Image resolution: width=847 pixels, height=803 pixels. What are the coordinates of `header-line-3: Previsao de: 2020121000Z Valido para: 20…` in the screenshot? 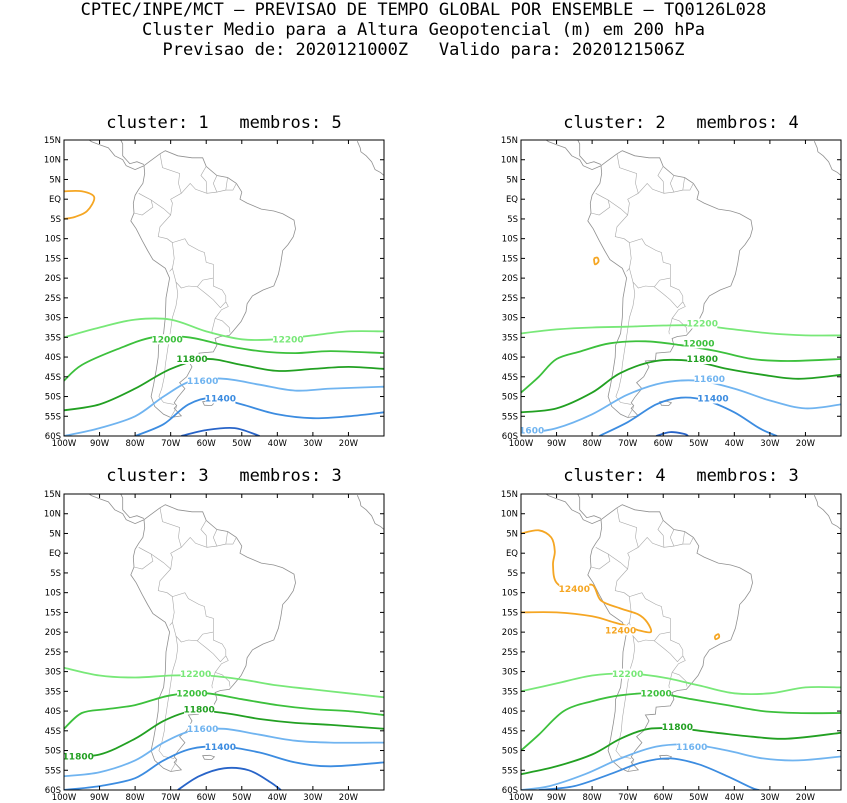 It's located at (423, 50).